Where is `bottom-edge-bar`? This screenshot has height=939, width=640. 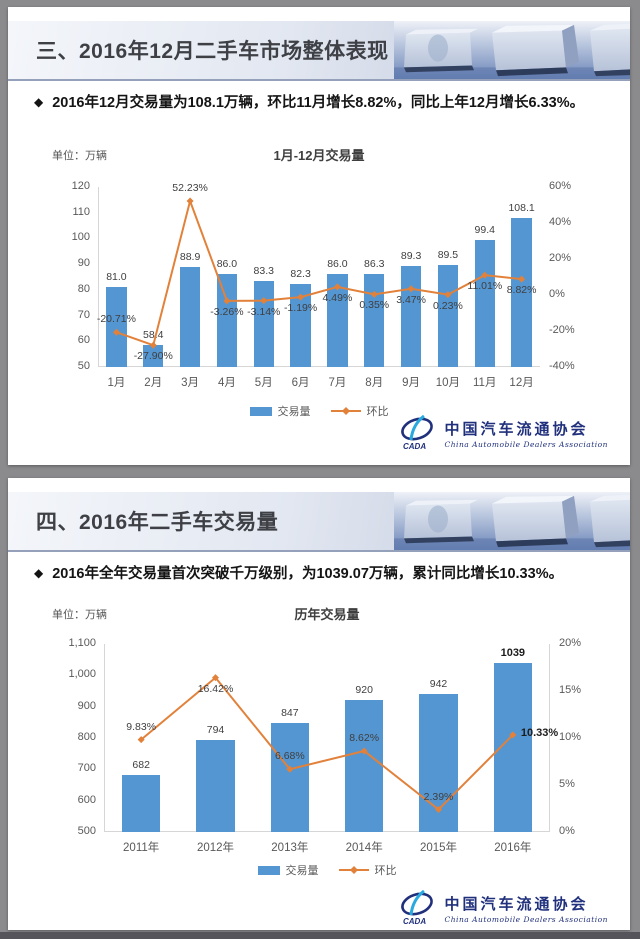 bottom-edge-bar is located at coordinates (320, 935).